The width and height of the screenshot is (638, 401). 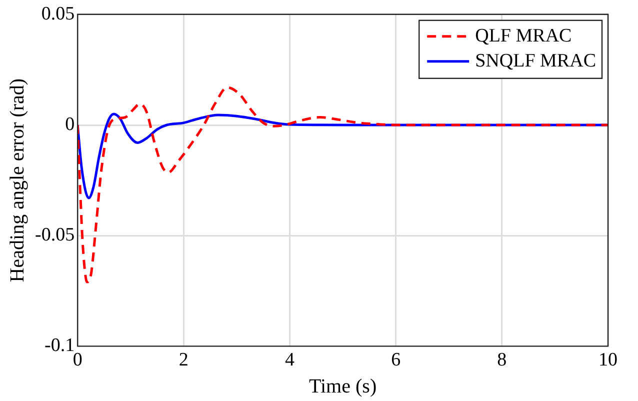 I want to click on x-tick-label: 6, so click(x=396, y=360).